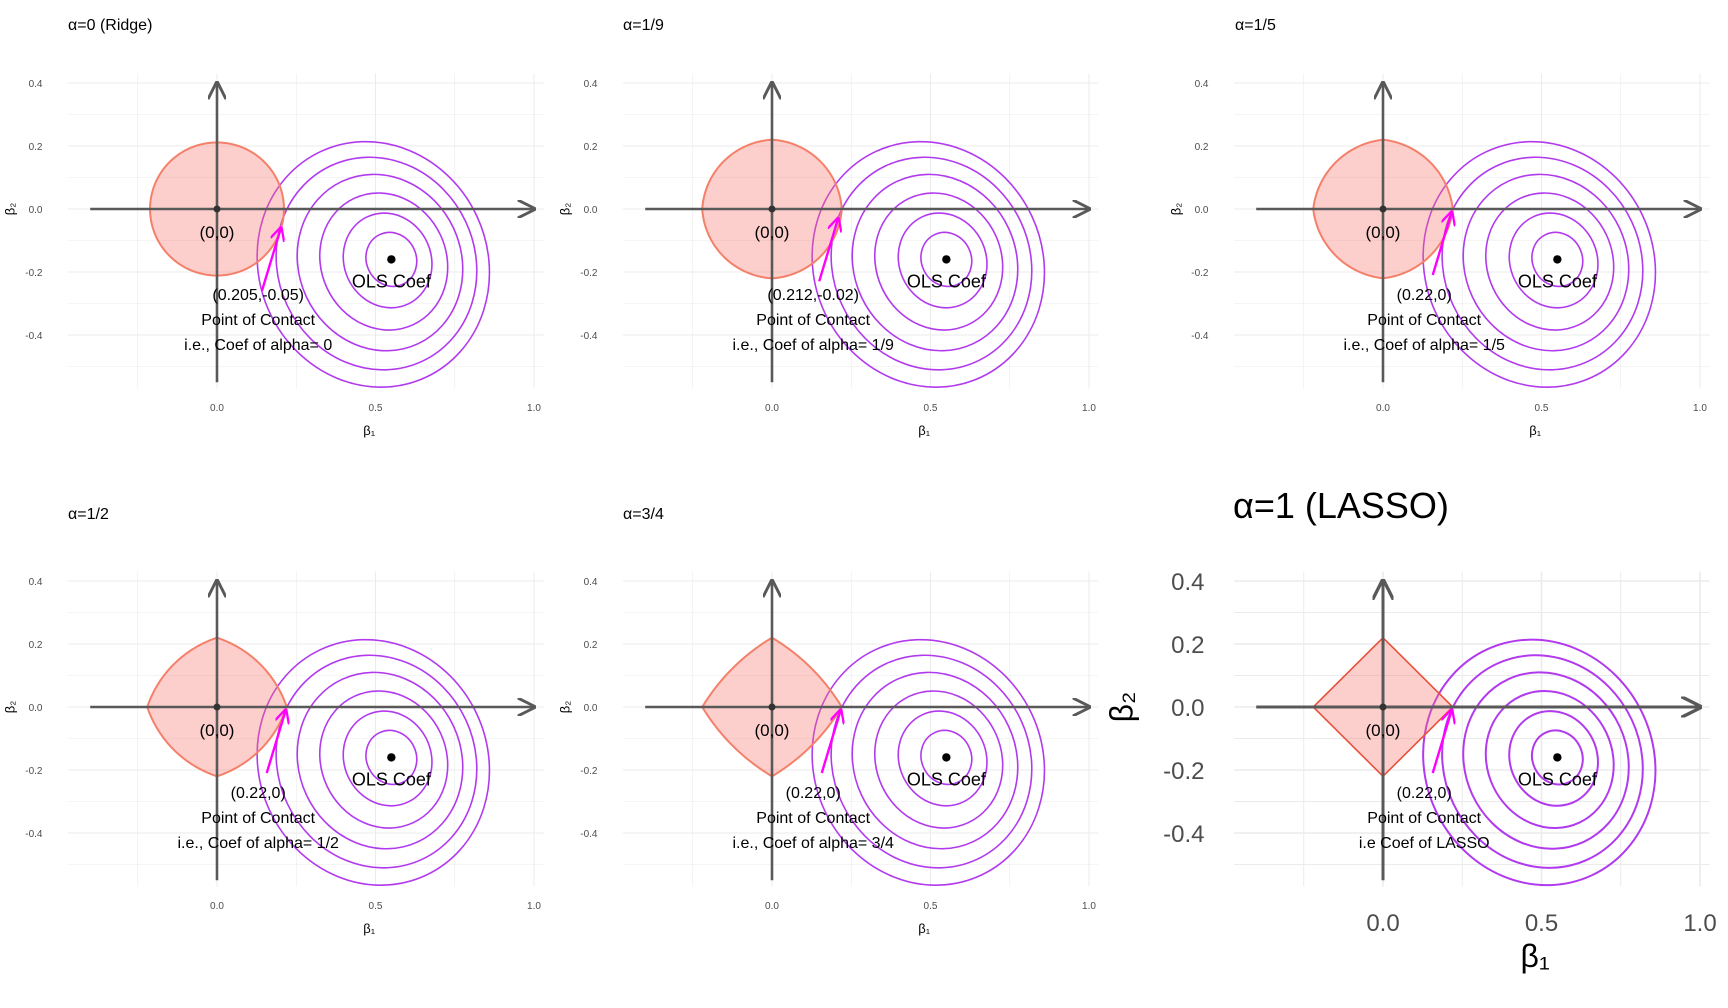  What do you see at coordinates (258, 295) in the screenshot?
I see `annotation-line: (0.205,-0.05)` at bounding box center [258, 295].